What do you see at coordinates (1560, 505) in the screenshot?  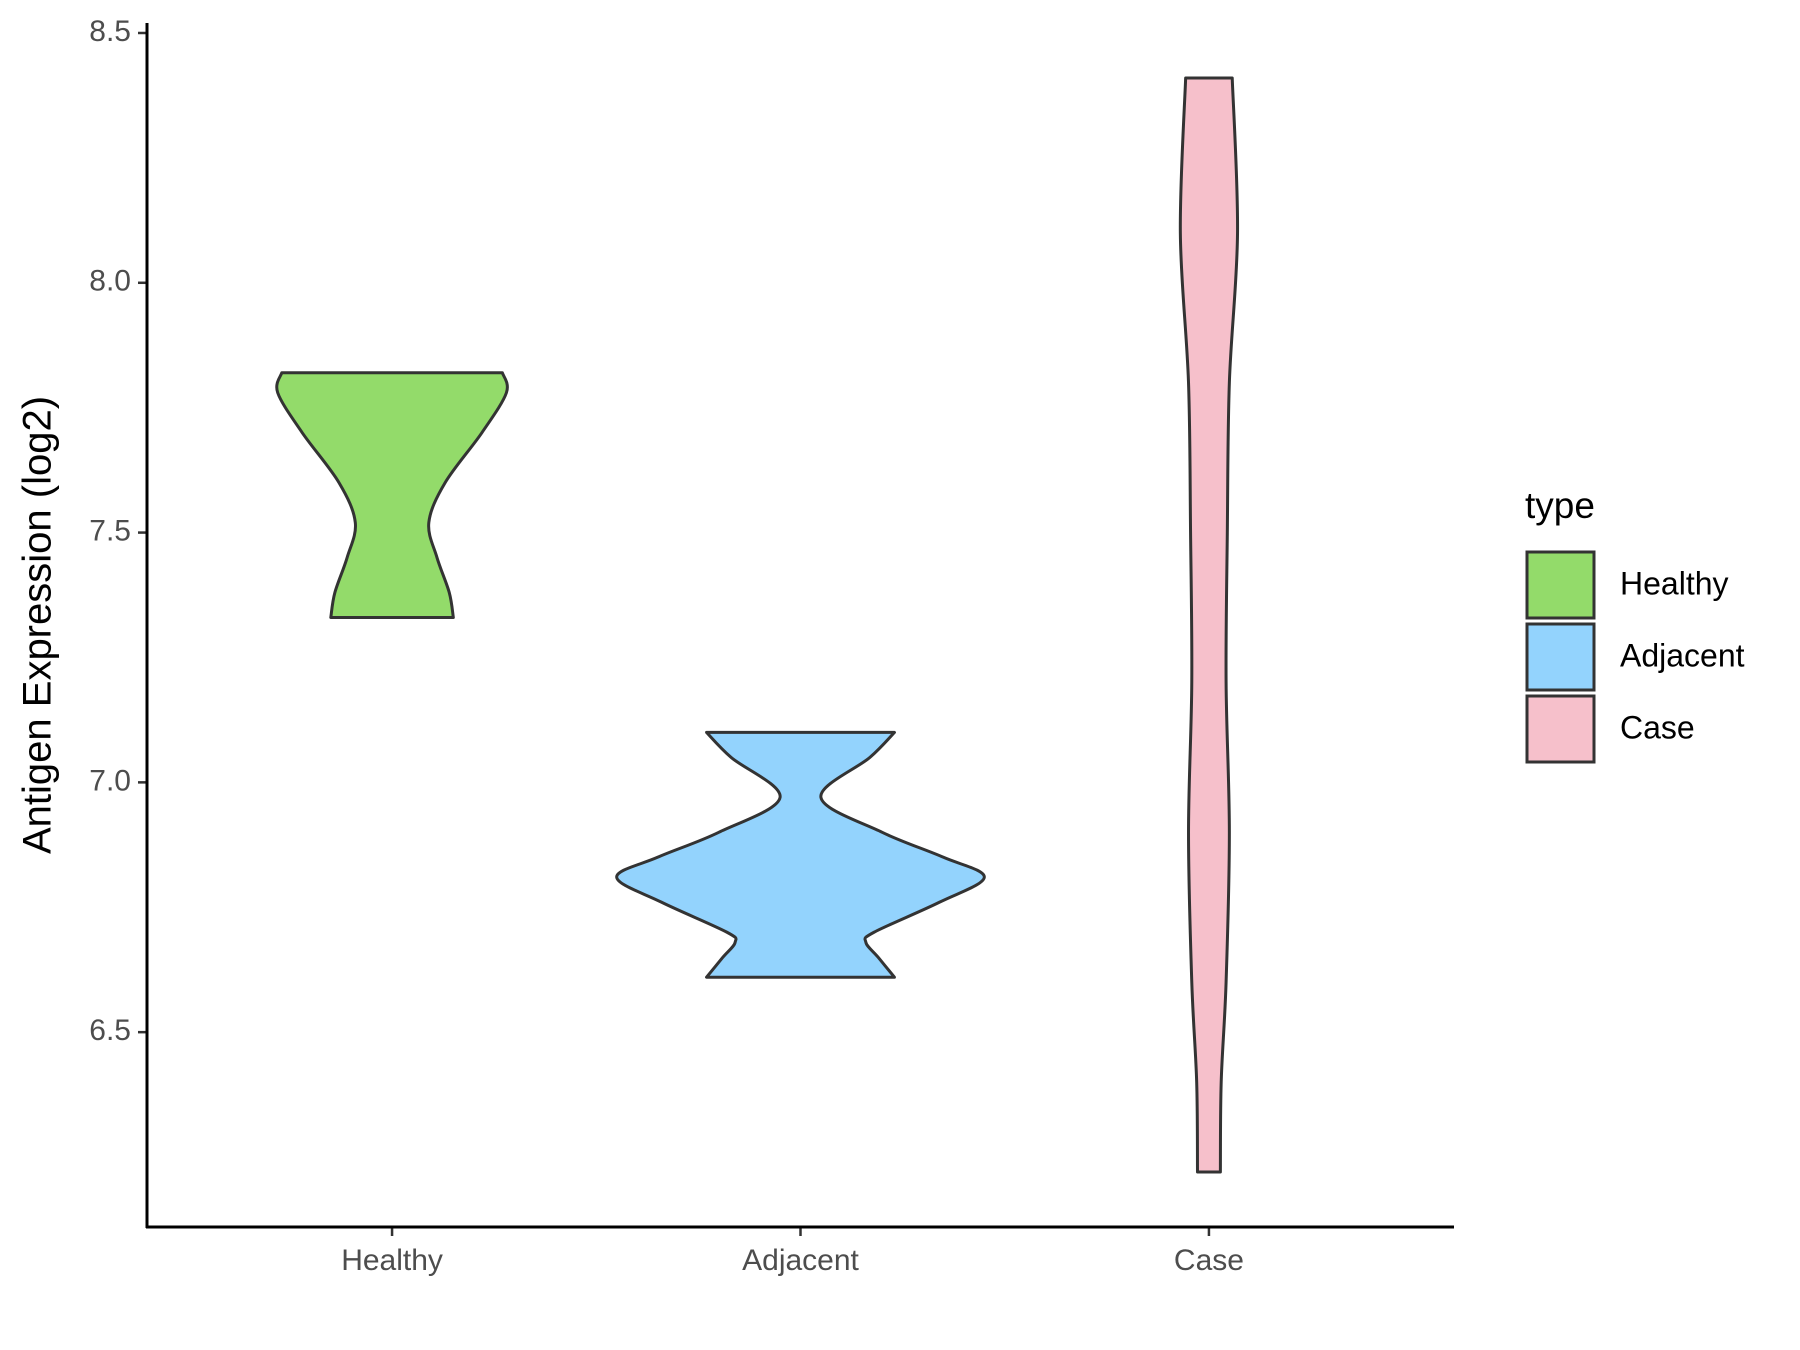 I see `legend-title: type` at bounding box center [1560, 505].